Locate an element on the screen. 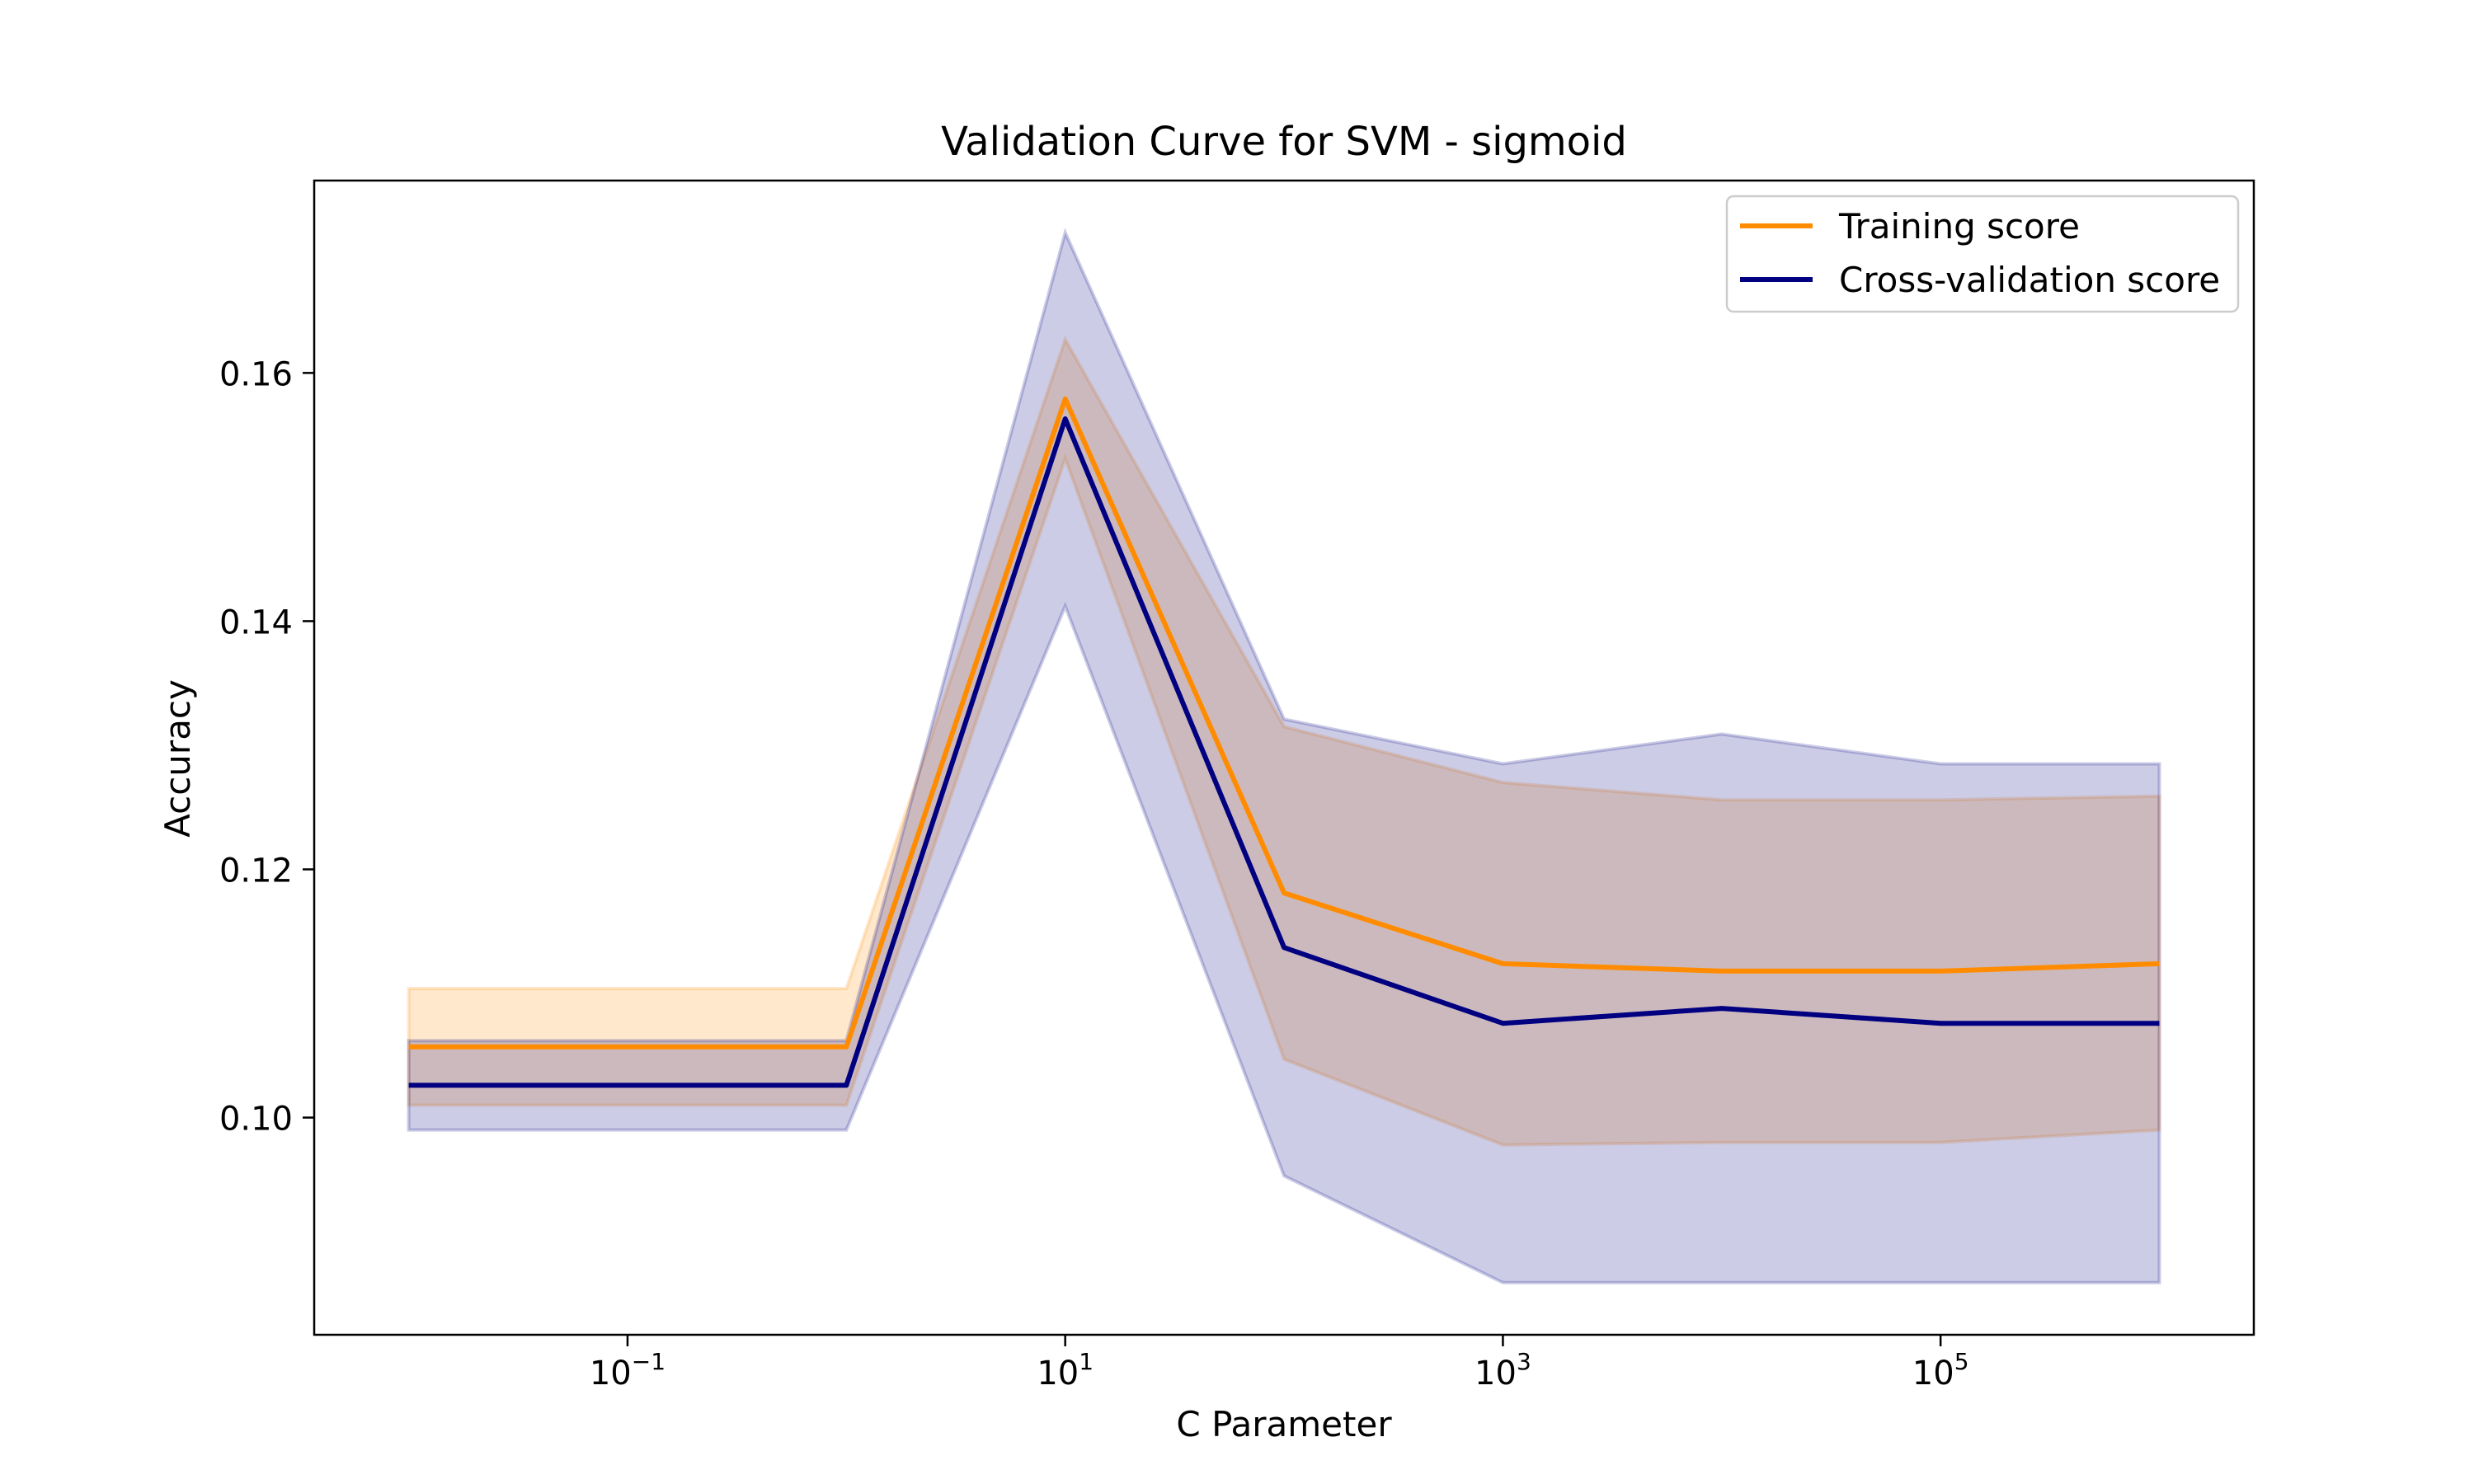  x-tick-label: 10¹ is located at coordinates (1065, 1370).